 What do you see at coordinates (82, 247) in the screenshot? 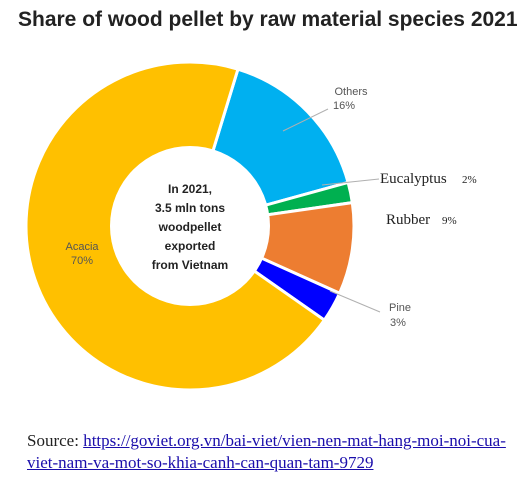
I see `slice-name-acacia: Acacia` at bounding box center [82, 247].